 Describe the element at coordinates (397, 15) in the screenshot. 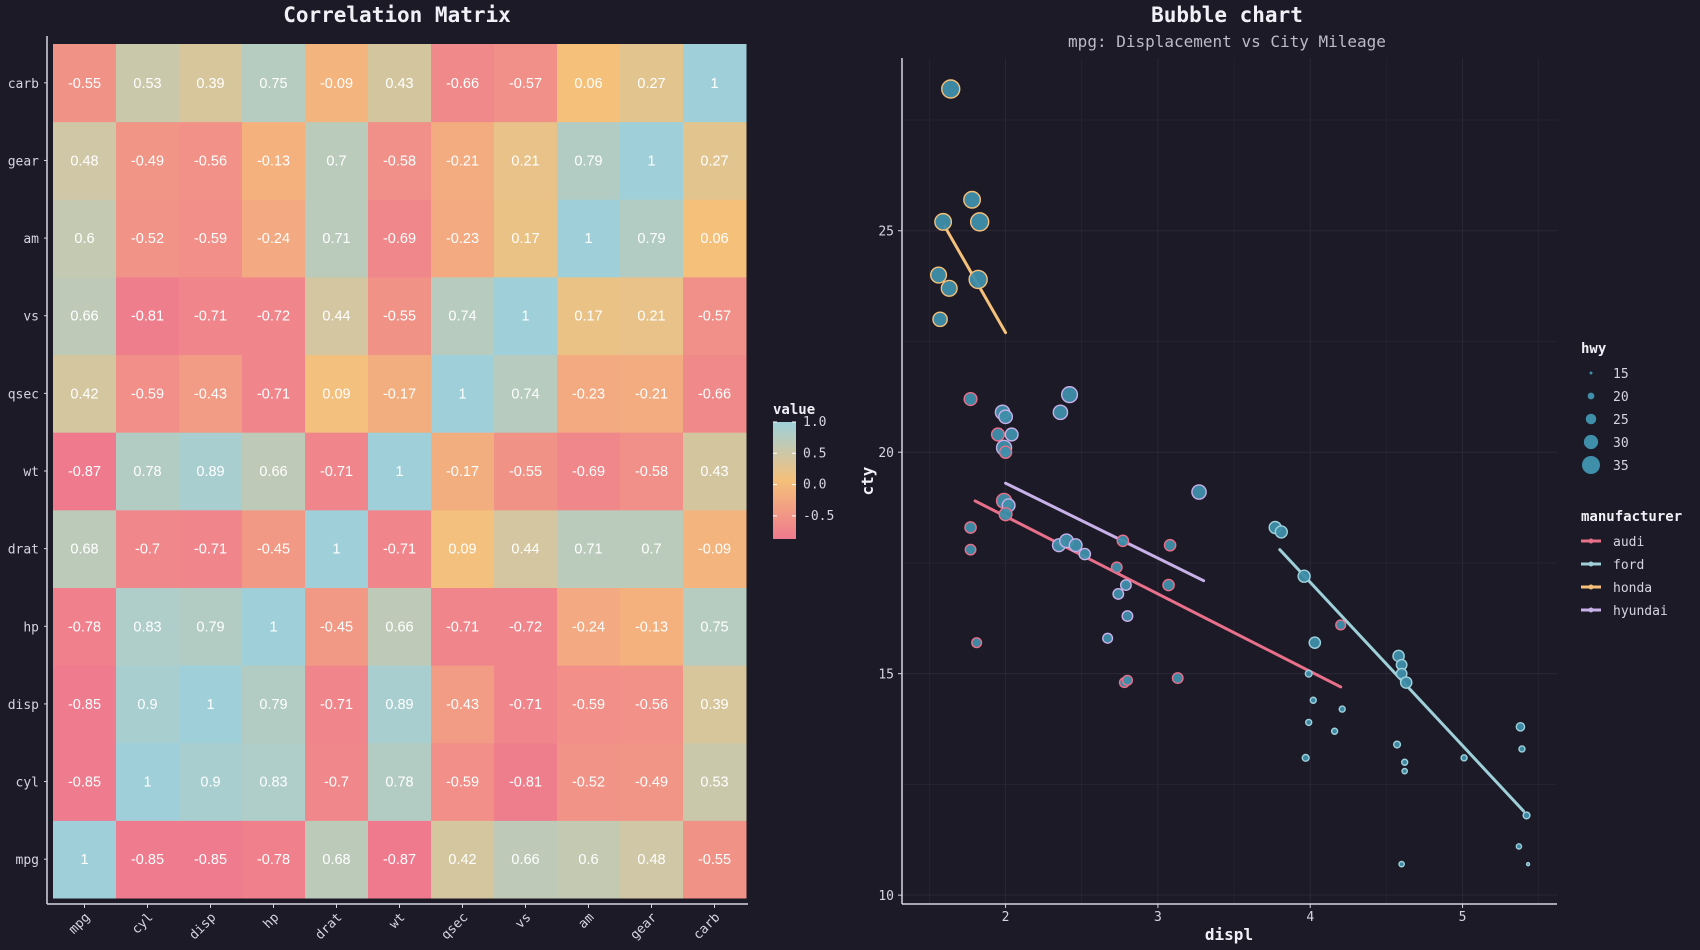

I see `heatmap-title: Correlation Matrix` at that location.